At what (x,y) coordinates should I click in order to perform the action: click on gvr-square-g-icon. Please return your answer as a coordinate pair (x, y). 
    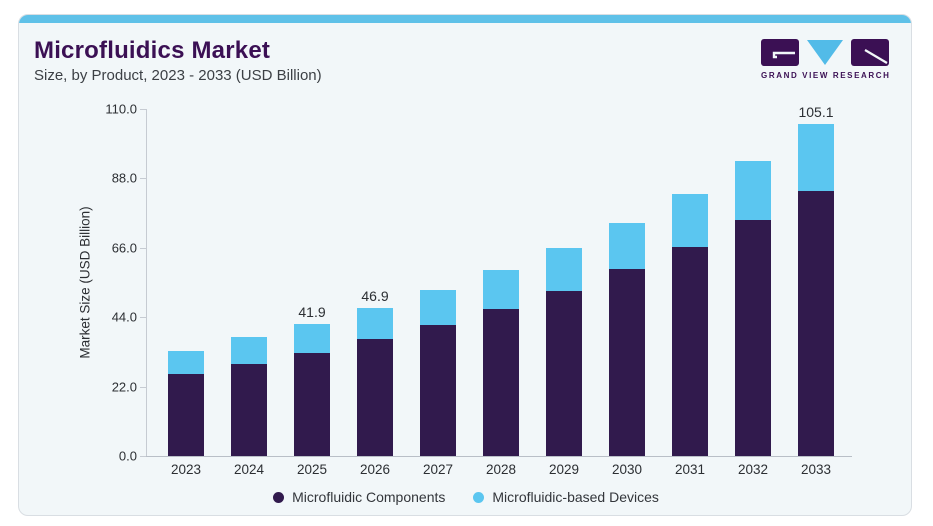
    Looking at the image, I should click on (780, 55).